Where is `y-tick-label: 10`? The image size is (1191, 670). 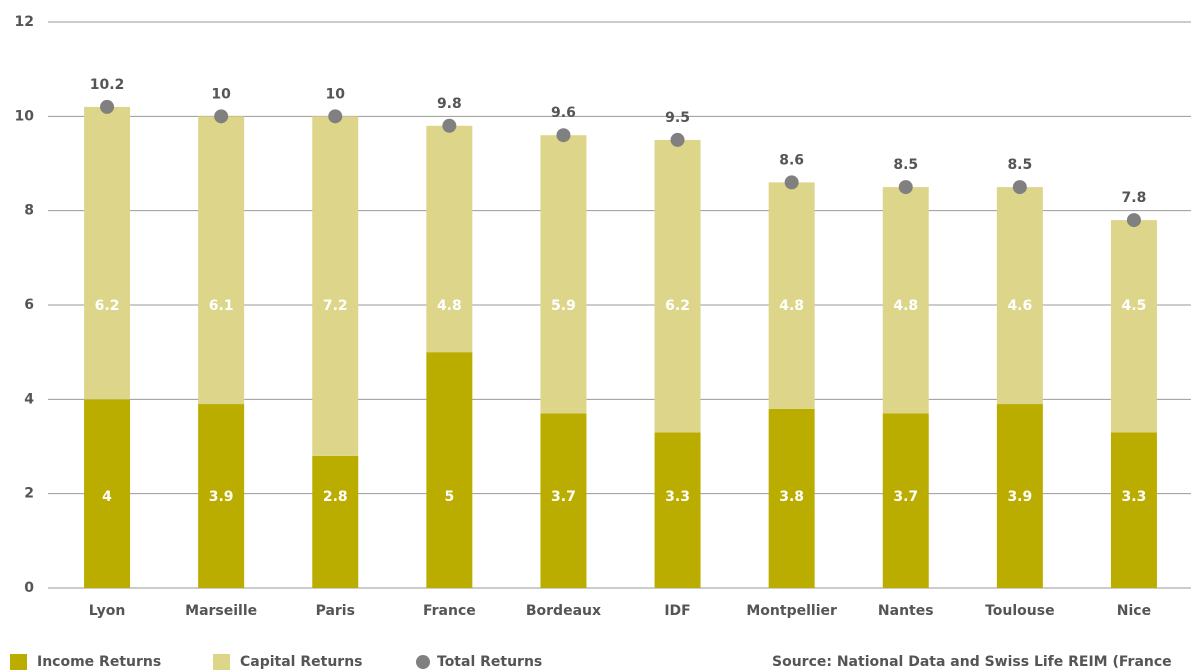 y-tick-label: 10 is located at coordinates (25, 116).